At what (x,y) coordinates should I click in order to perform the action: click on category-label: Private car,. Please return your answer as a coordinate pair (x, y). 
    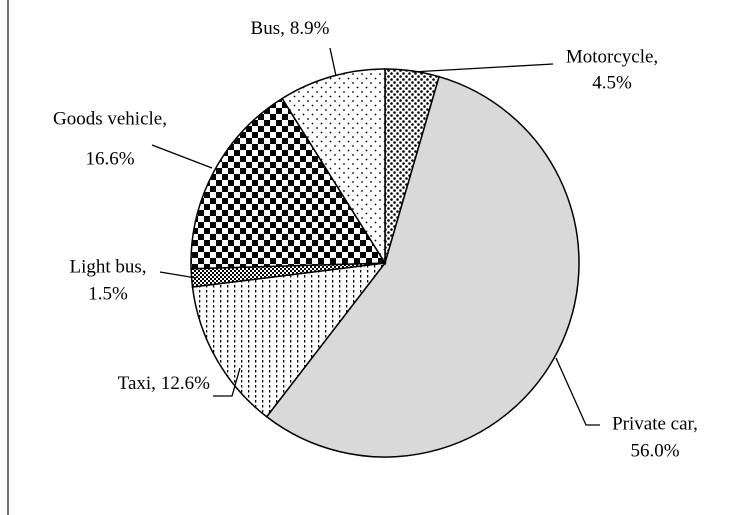
    Looking at the image, I should click on (655, 423).